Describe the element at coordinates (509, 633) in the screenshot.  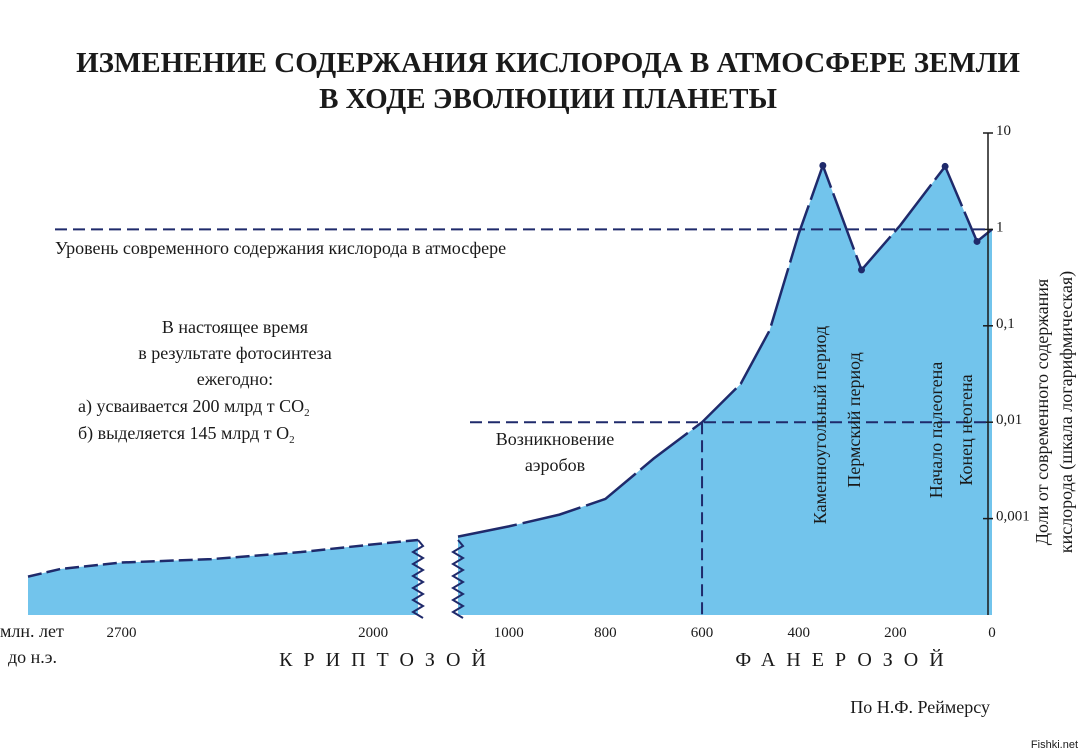
I see `x-tick-label: 1000` at that location.